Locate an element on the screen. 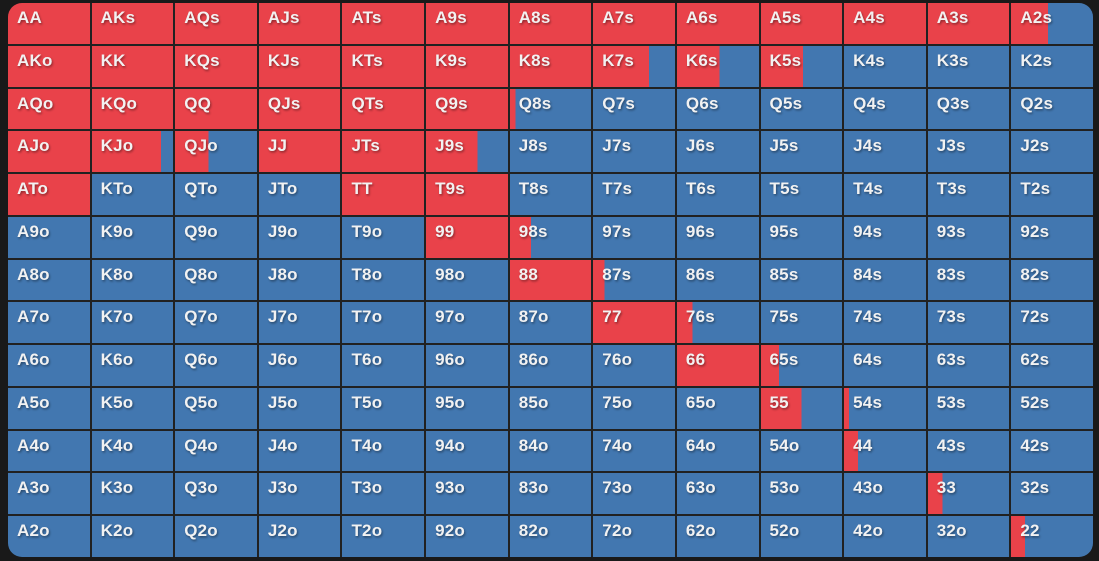 The width and height of the screenshot is (1099, 561). hand-cell-73s: 73s is located at coordinates (968, 323).